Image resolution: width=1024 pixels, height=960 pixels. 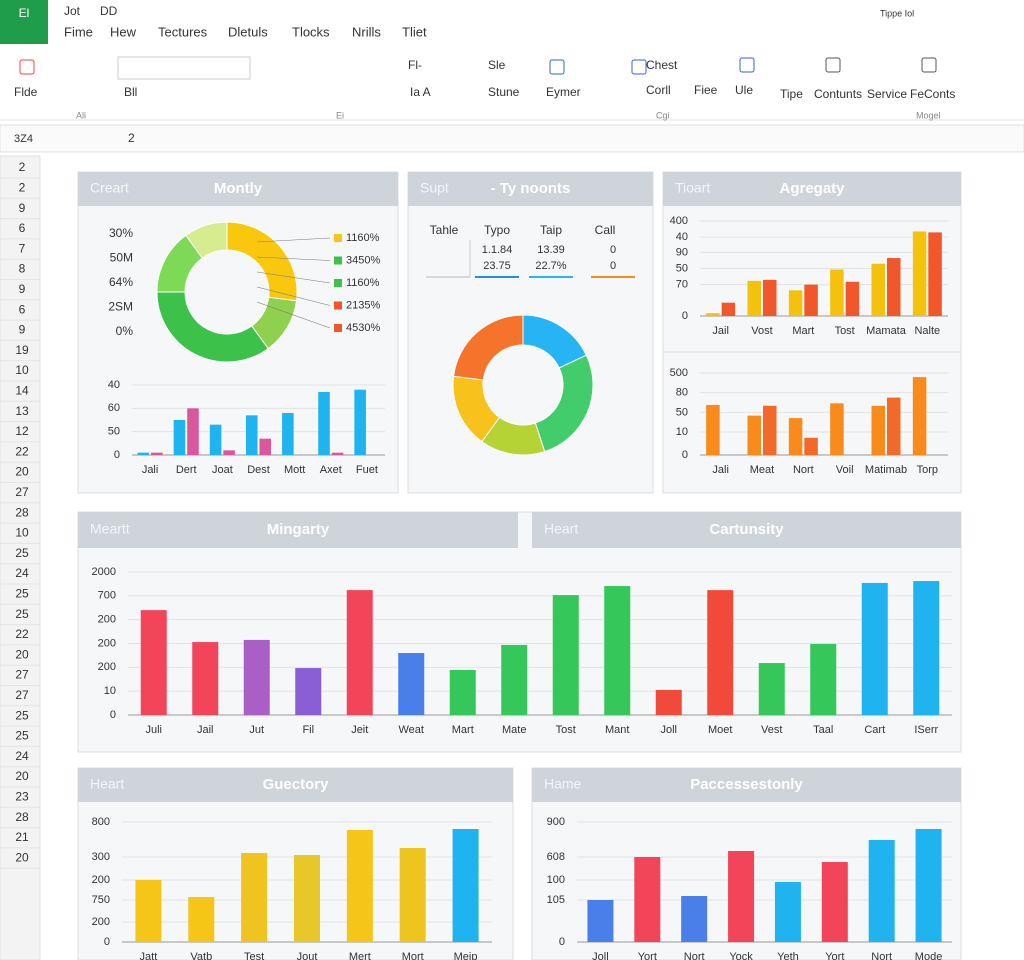 I want to click on ribbon-button: FeConts, so click(x=932, y=94).